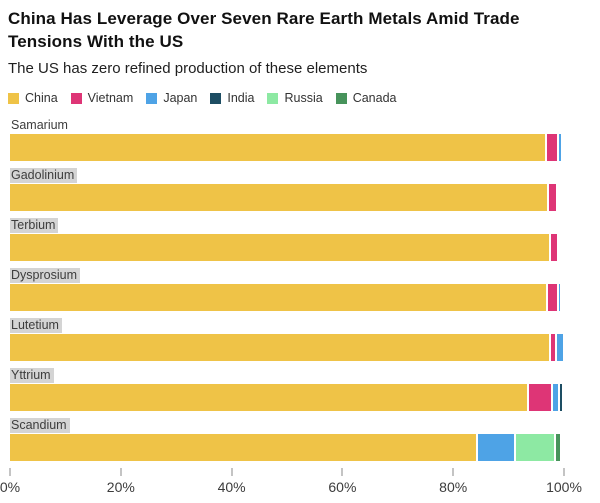 This screenshot has height=503, width=600. I want to click on bar-segment-yttrium-india, so click(561, 397).